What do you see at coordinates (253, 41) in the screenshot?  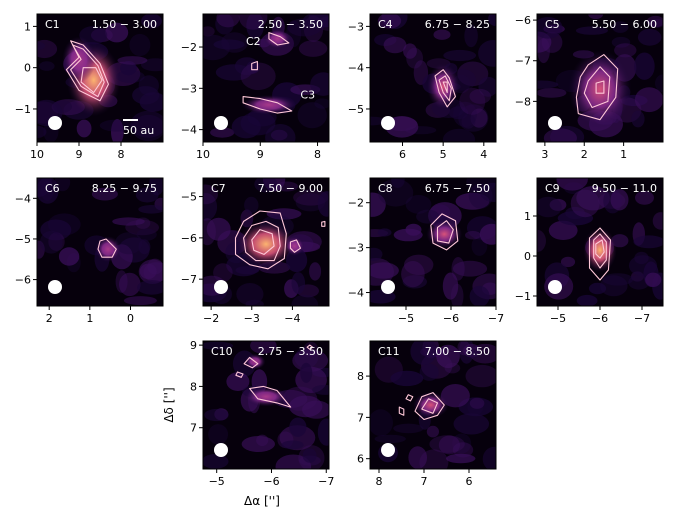 I see `source-annotation: C2` at bounding box center [253, 41].